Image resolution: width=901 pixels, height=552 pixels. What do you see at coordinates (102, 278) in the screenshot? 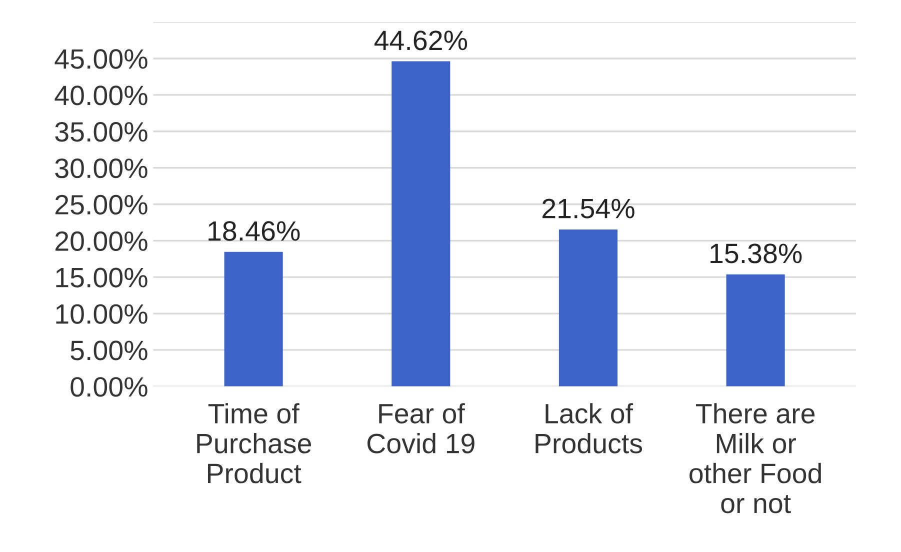
I see `y-tick-label: 15.00%` at bounding box center [102, 278].